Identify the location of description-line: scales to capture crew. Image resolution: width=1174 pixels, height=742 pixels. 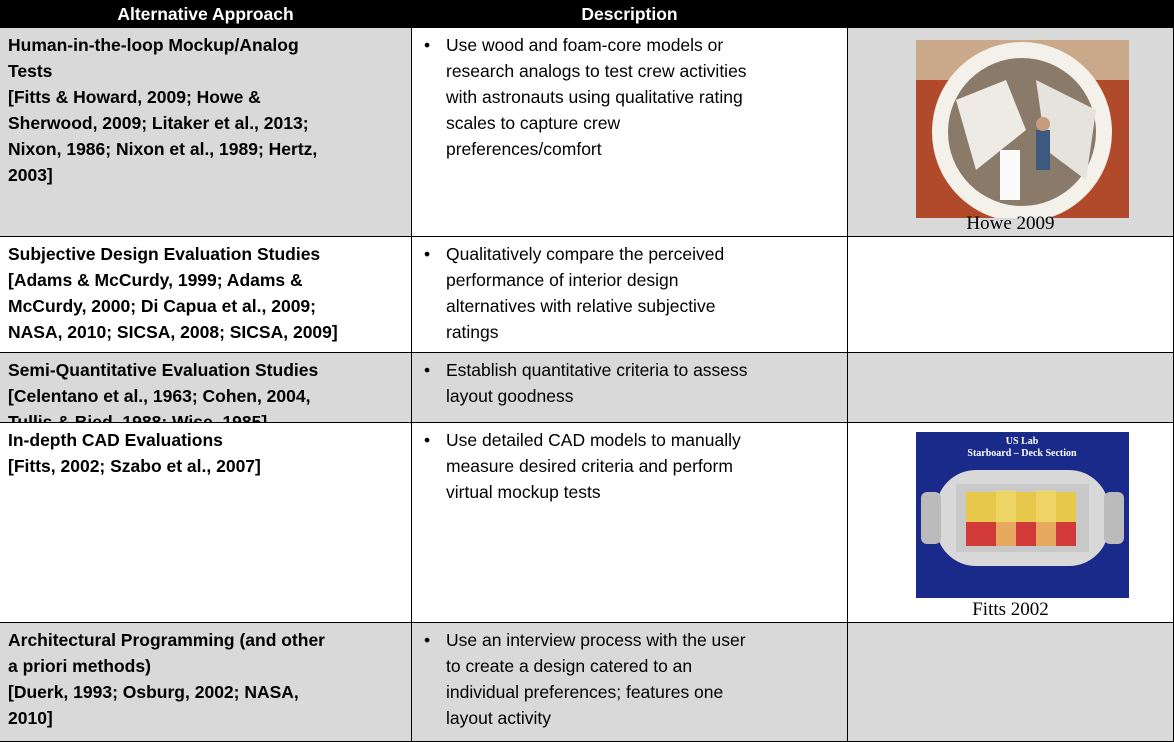
(533, 123).